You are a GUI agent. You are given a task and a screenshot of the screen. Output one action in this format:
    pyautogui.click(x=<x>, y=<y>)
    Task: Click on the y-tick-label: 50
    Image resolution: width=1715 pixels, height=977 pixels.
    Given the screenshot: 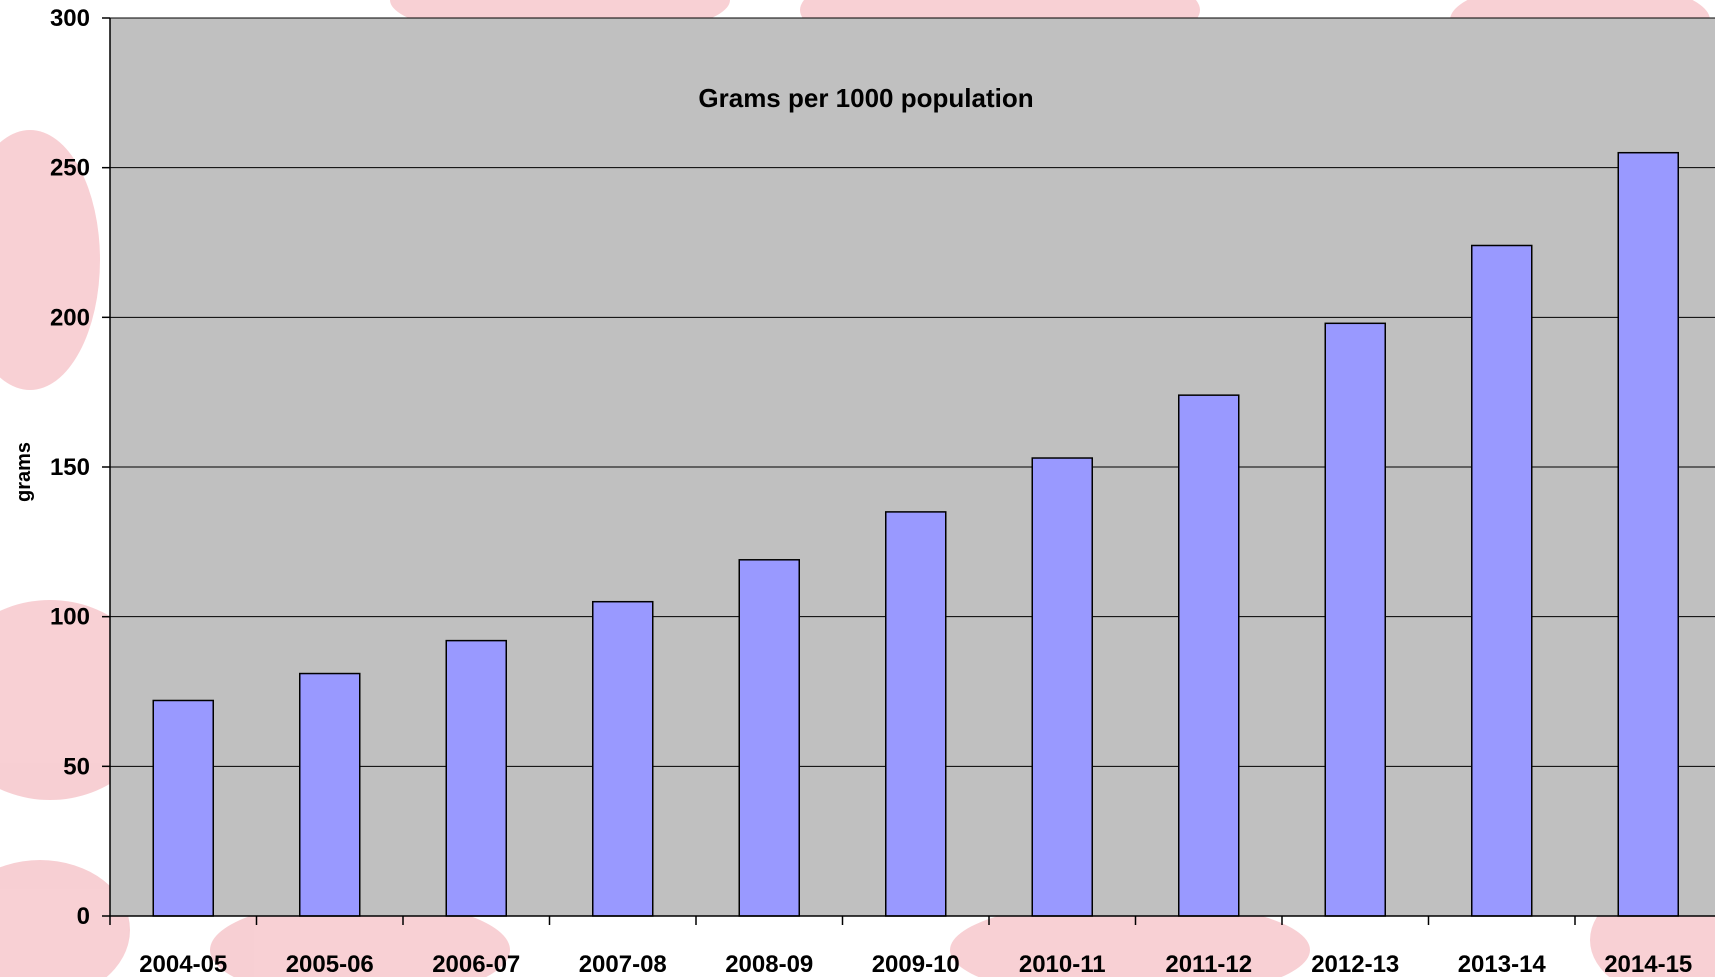 What is the action you would take?
    pyautogui.click(x=76, y=766)
    